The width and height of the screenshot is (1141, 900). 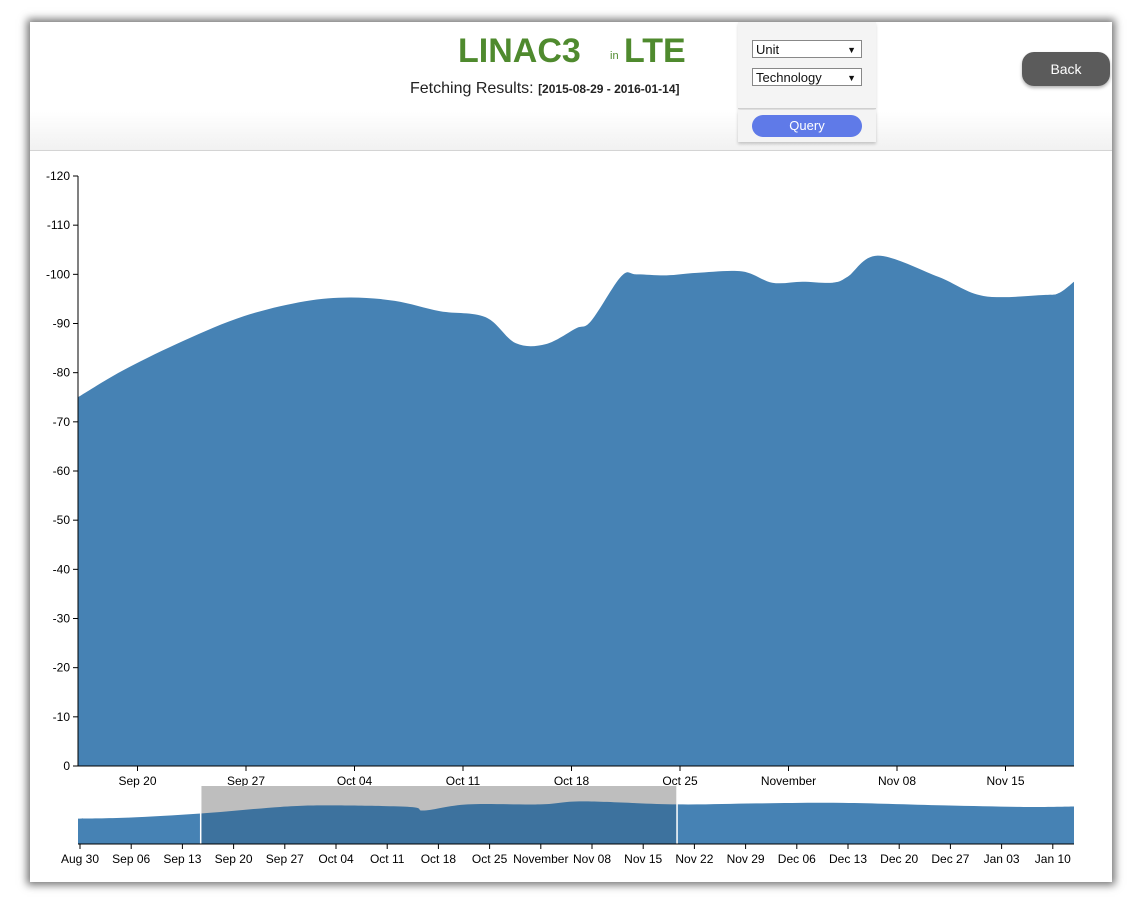 What do you see at coordinates (746, 859) in the screenshot?
I see `overview-x-tick-label: Nov 29` at bounding box center [746, 859].